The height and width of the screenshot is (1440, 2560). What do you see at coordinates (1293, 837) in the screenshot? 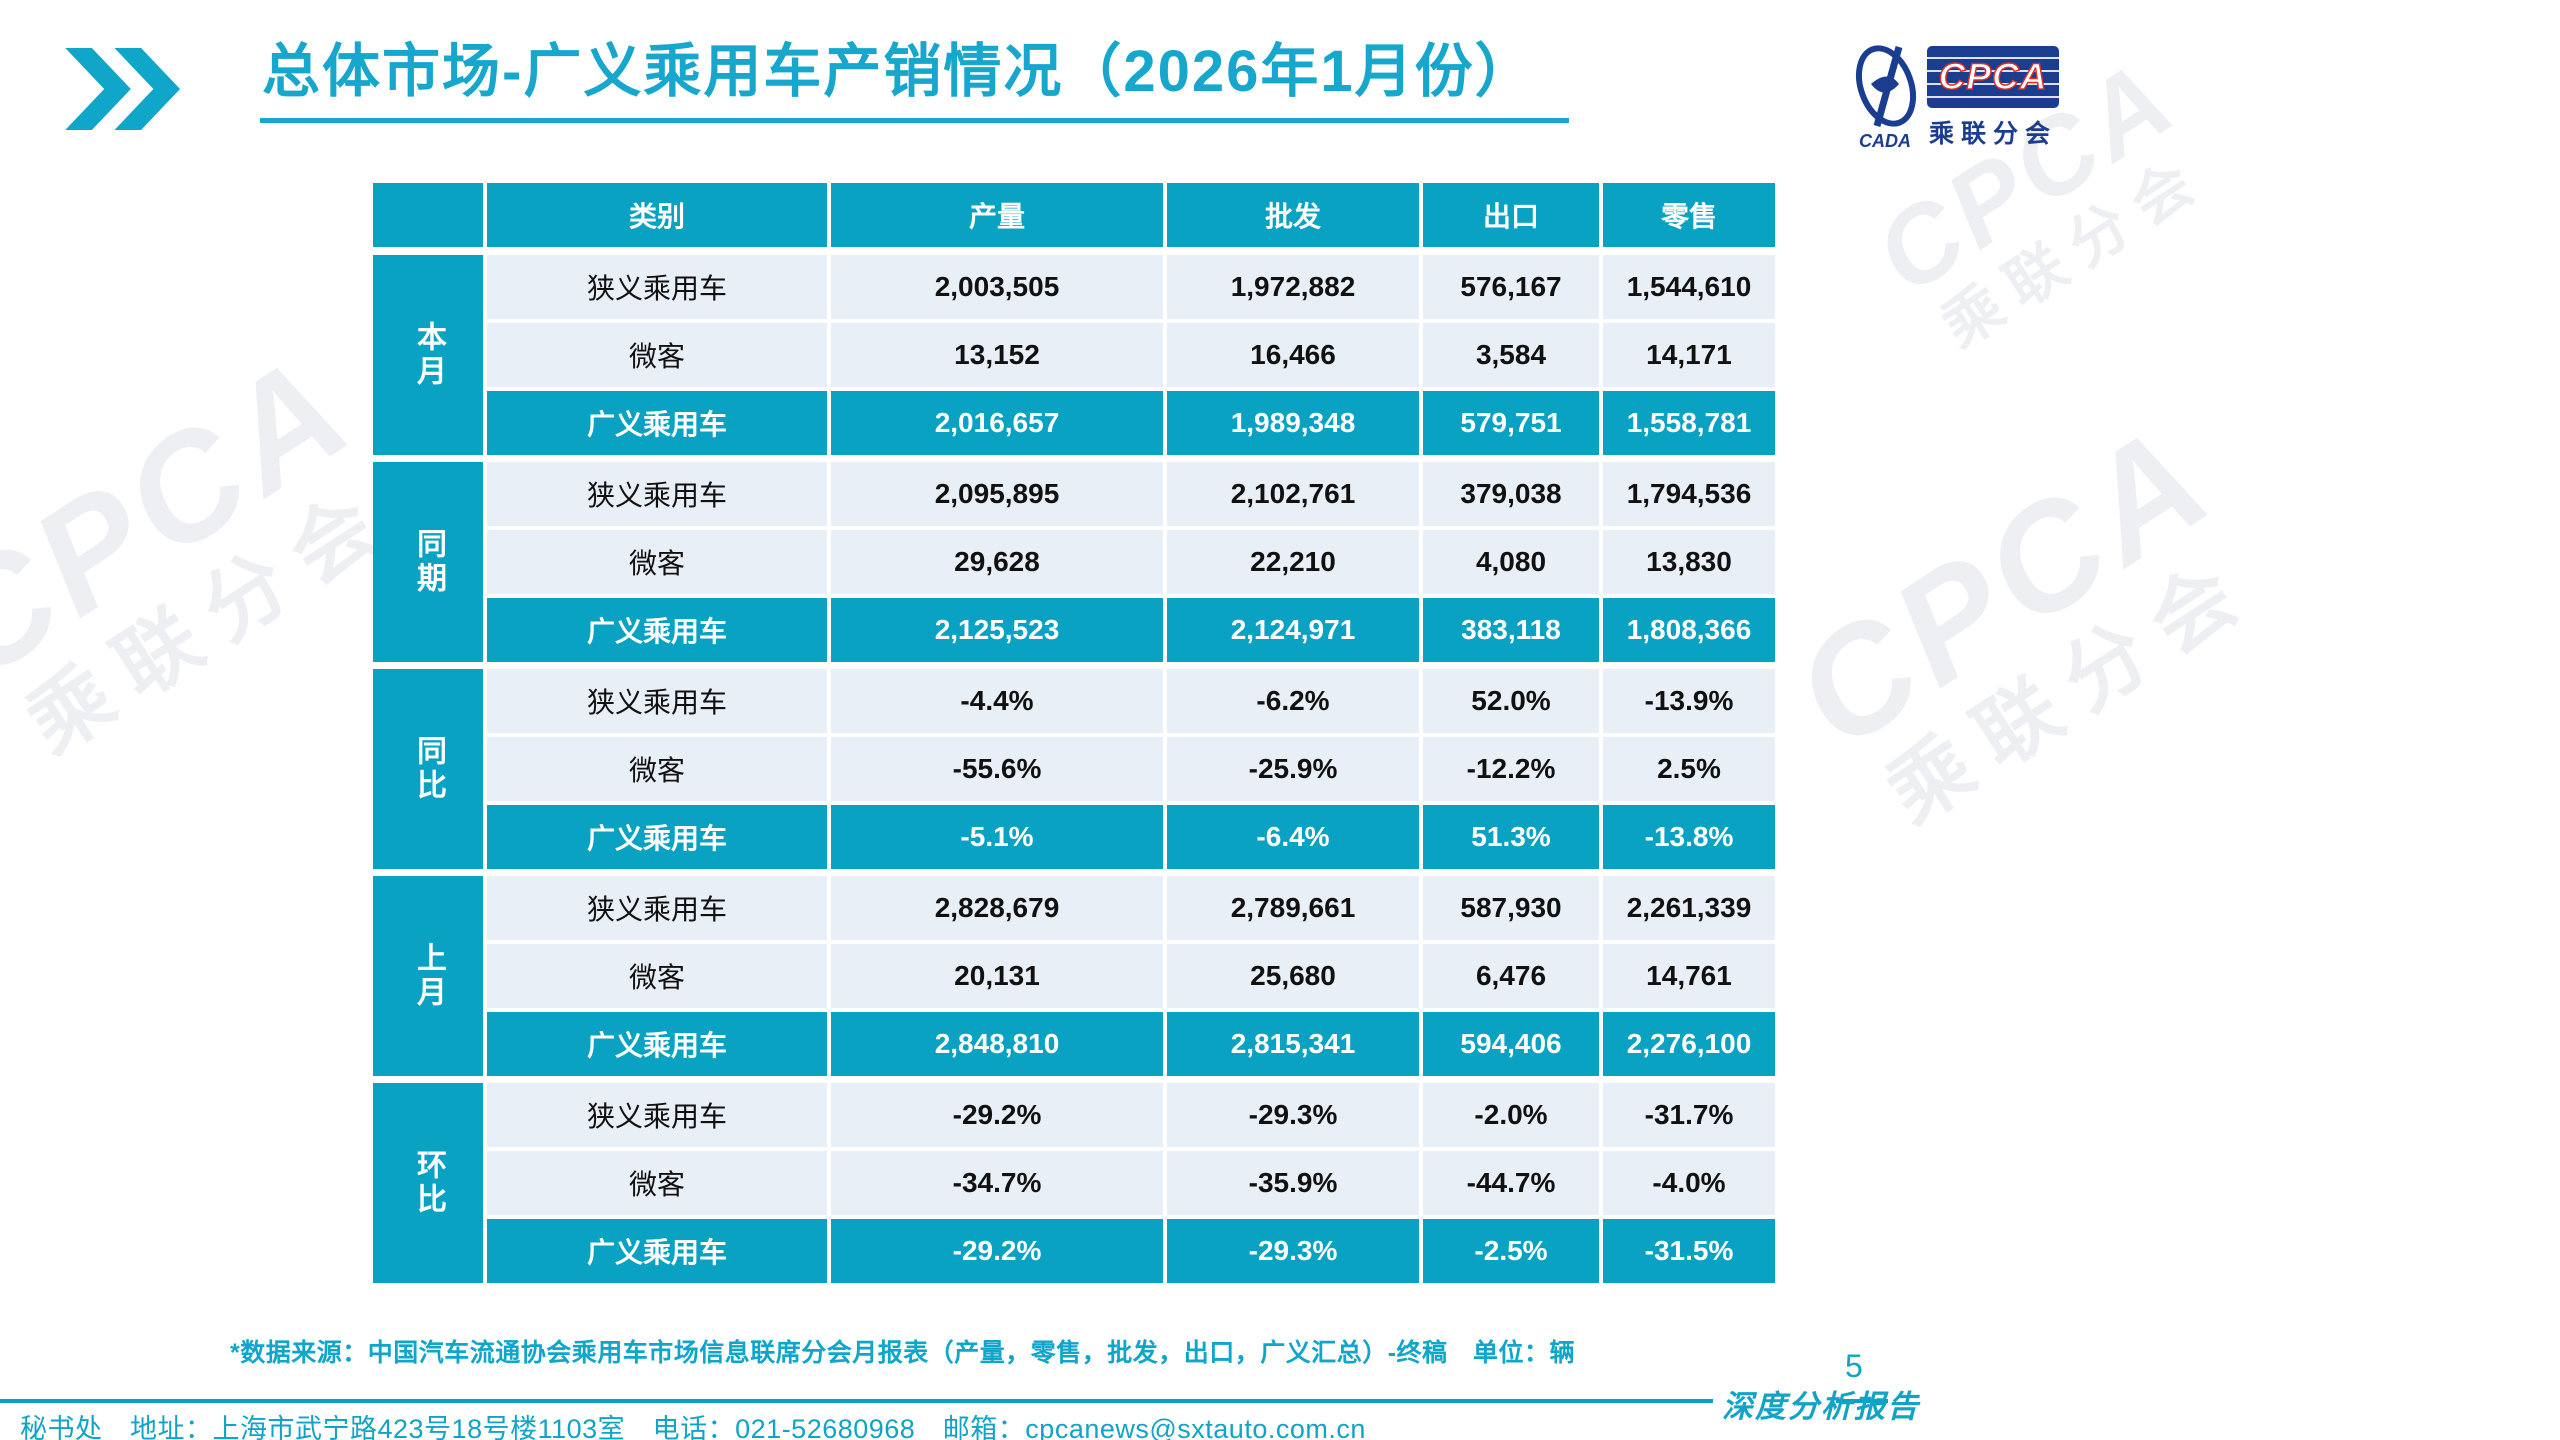
I see `value-cell: -6.4%` at bounding box center [1293, 837].